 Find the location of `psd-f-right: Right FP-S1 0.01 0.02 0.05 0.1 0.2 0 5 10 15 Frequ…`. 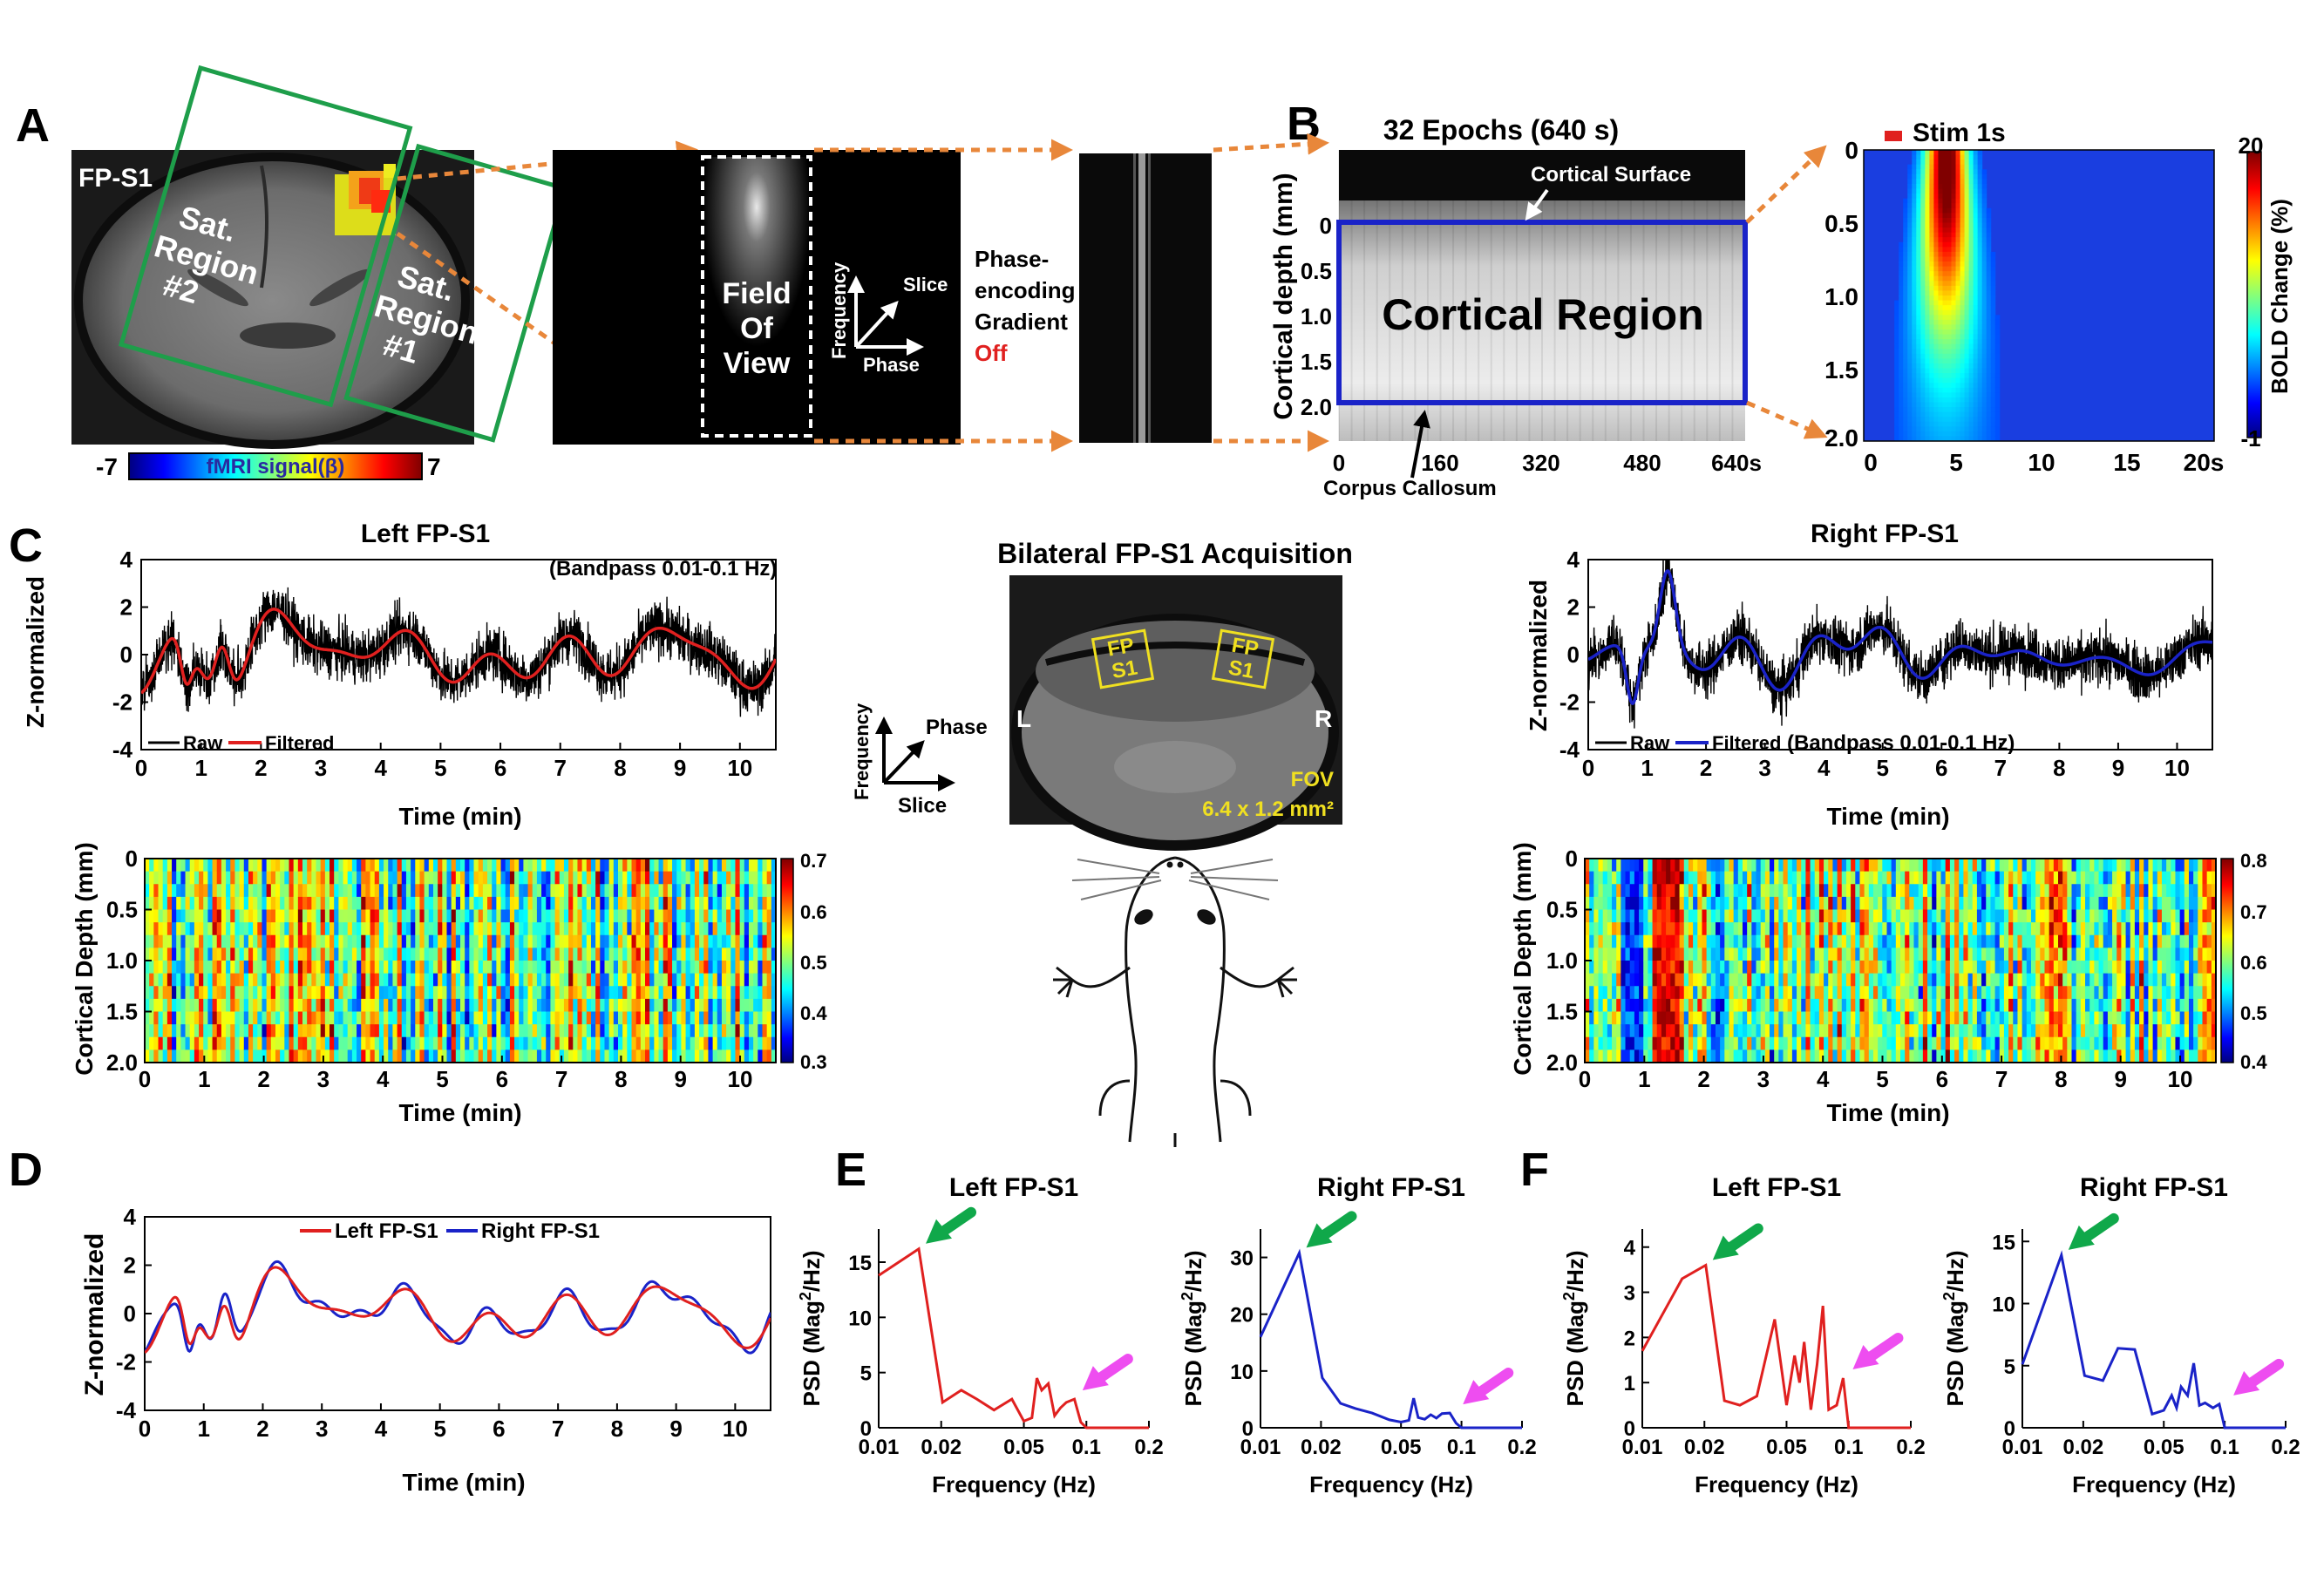

psd-f-right: Right FP-S1 0.01 0.02 0.05 0.1 0.2 0 5 10 15 Frequ… is located at coordinates (2120, 1335).